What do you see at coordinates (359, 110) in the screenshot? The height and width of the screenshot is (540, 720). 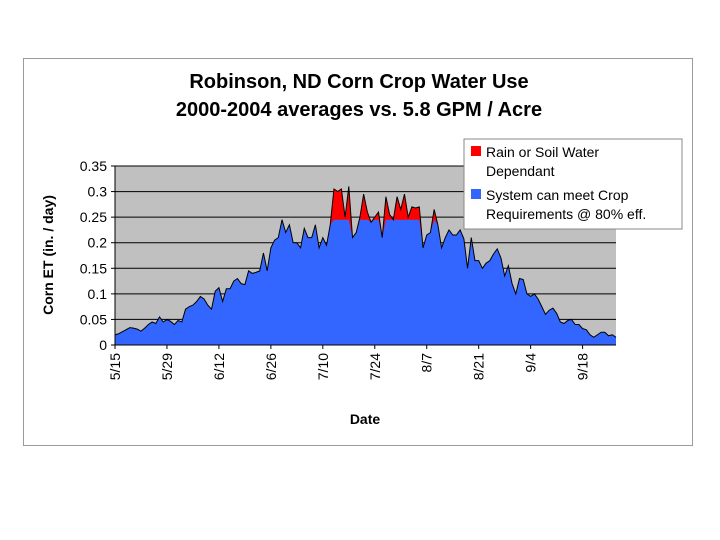 I see `chart-subtitle: 2000-2004 averages vs. 5.8 GPM / Acre` at bounding box center [359, 110].